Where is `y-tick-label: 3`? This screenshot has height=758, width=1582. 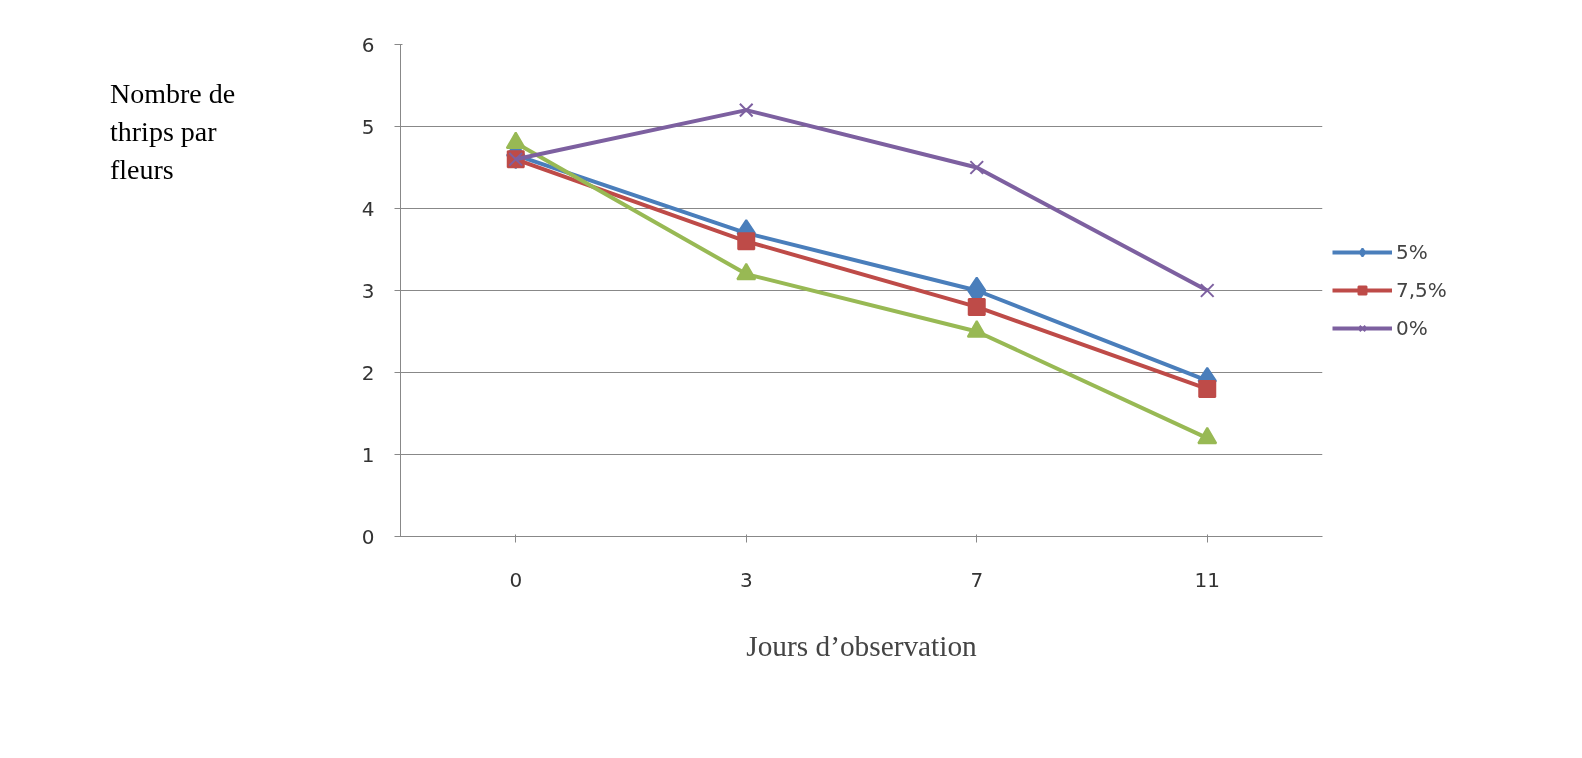
y-tick-label: 3 is located at coordinates (368, 290).